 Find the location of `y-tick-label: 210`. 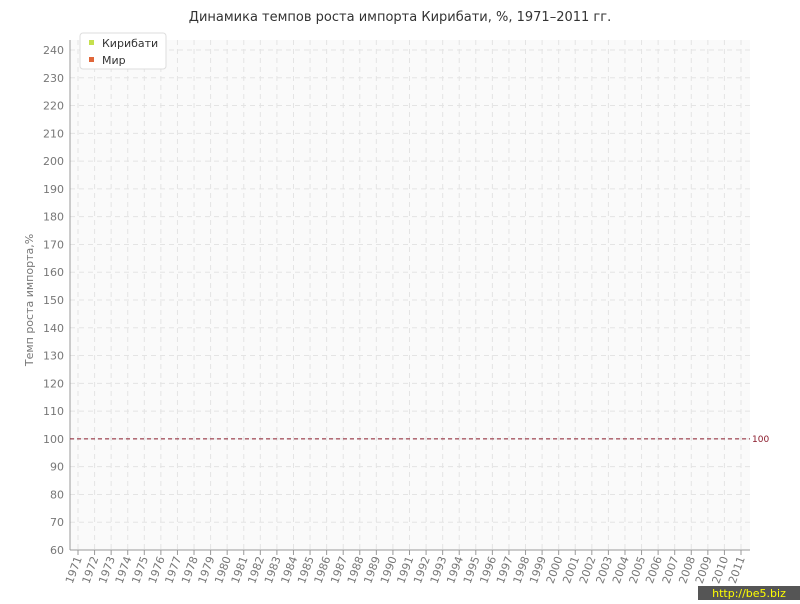

y-tick-label: 210 is located at coordinates (53, 133).